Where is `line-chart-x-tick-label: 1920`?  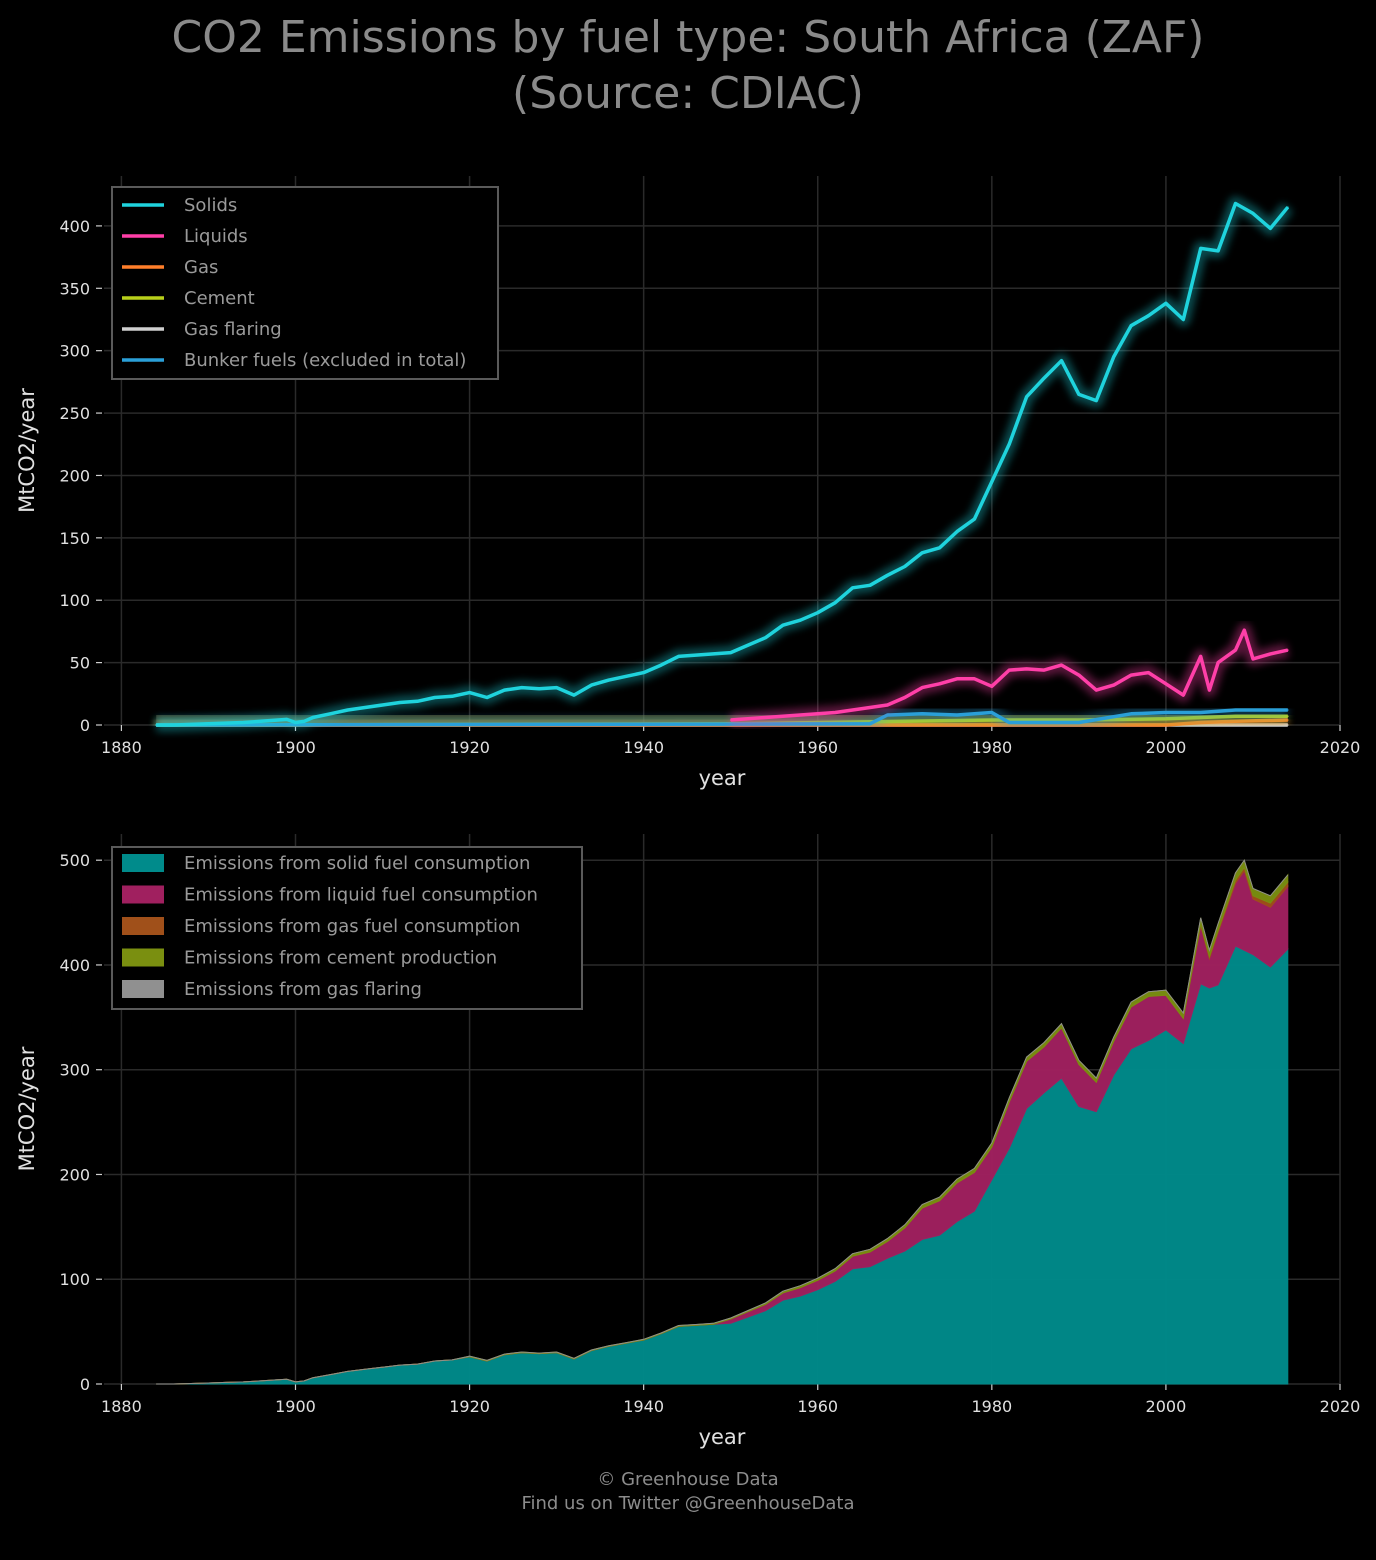
line-chart-x-tick-label: 1920 is located at coordinates (469, 747).